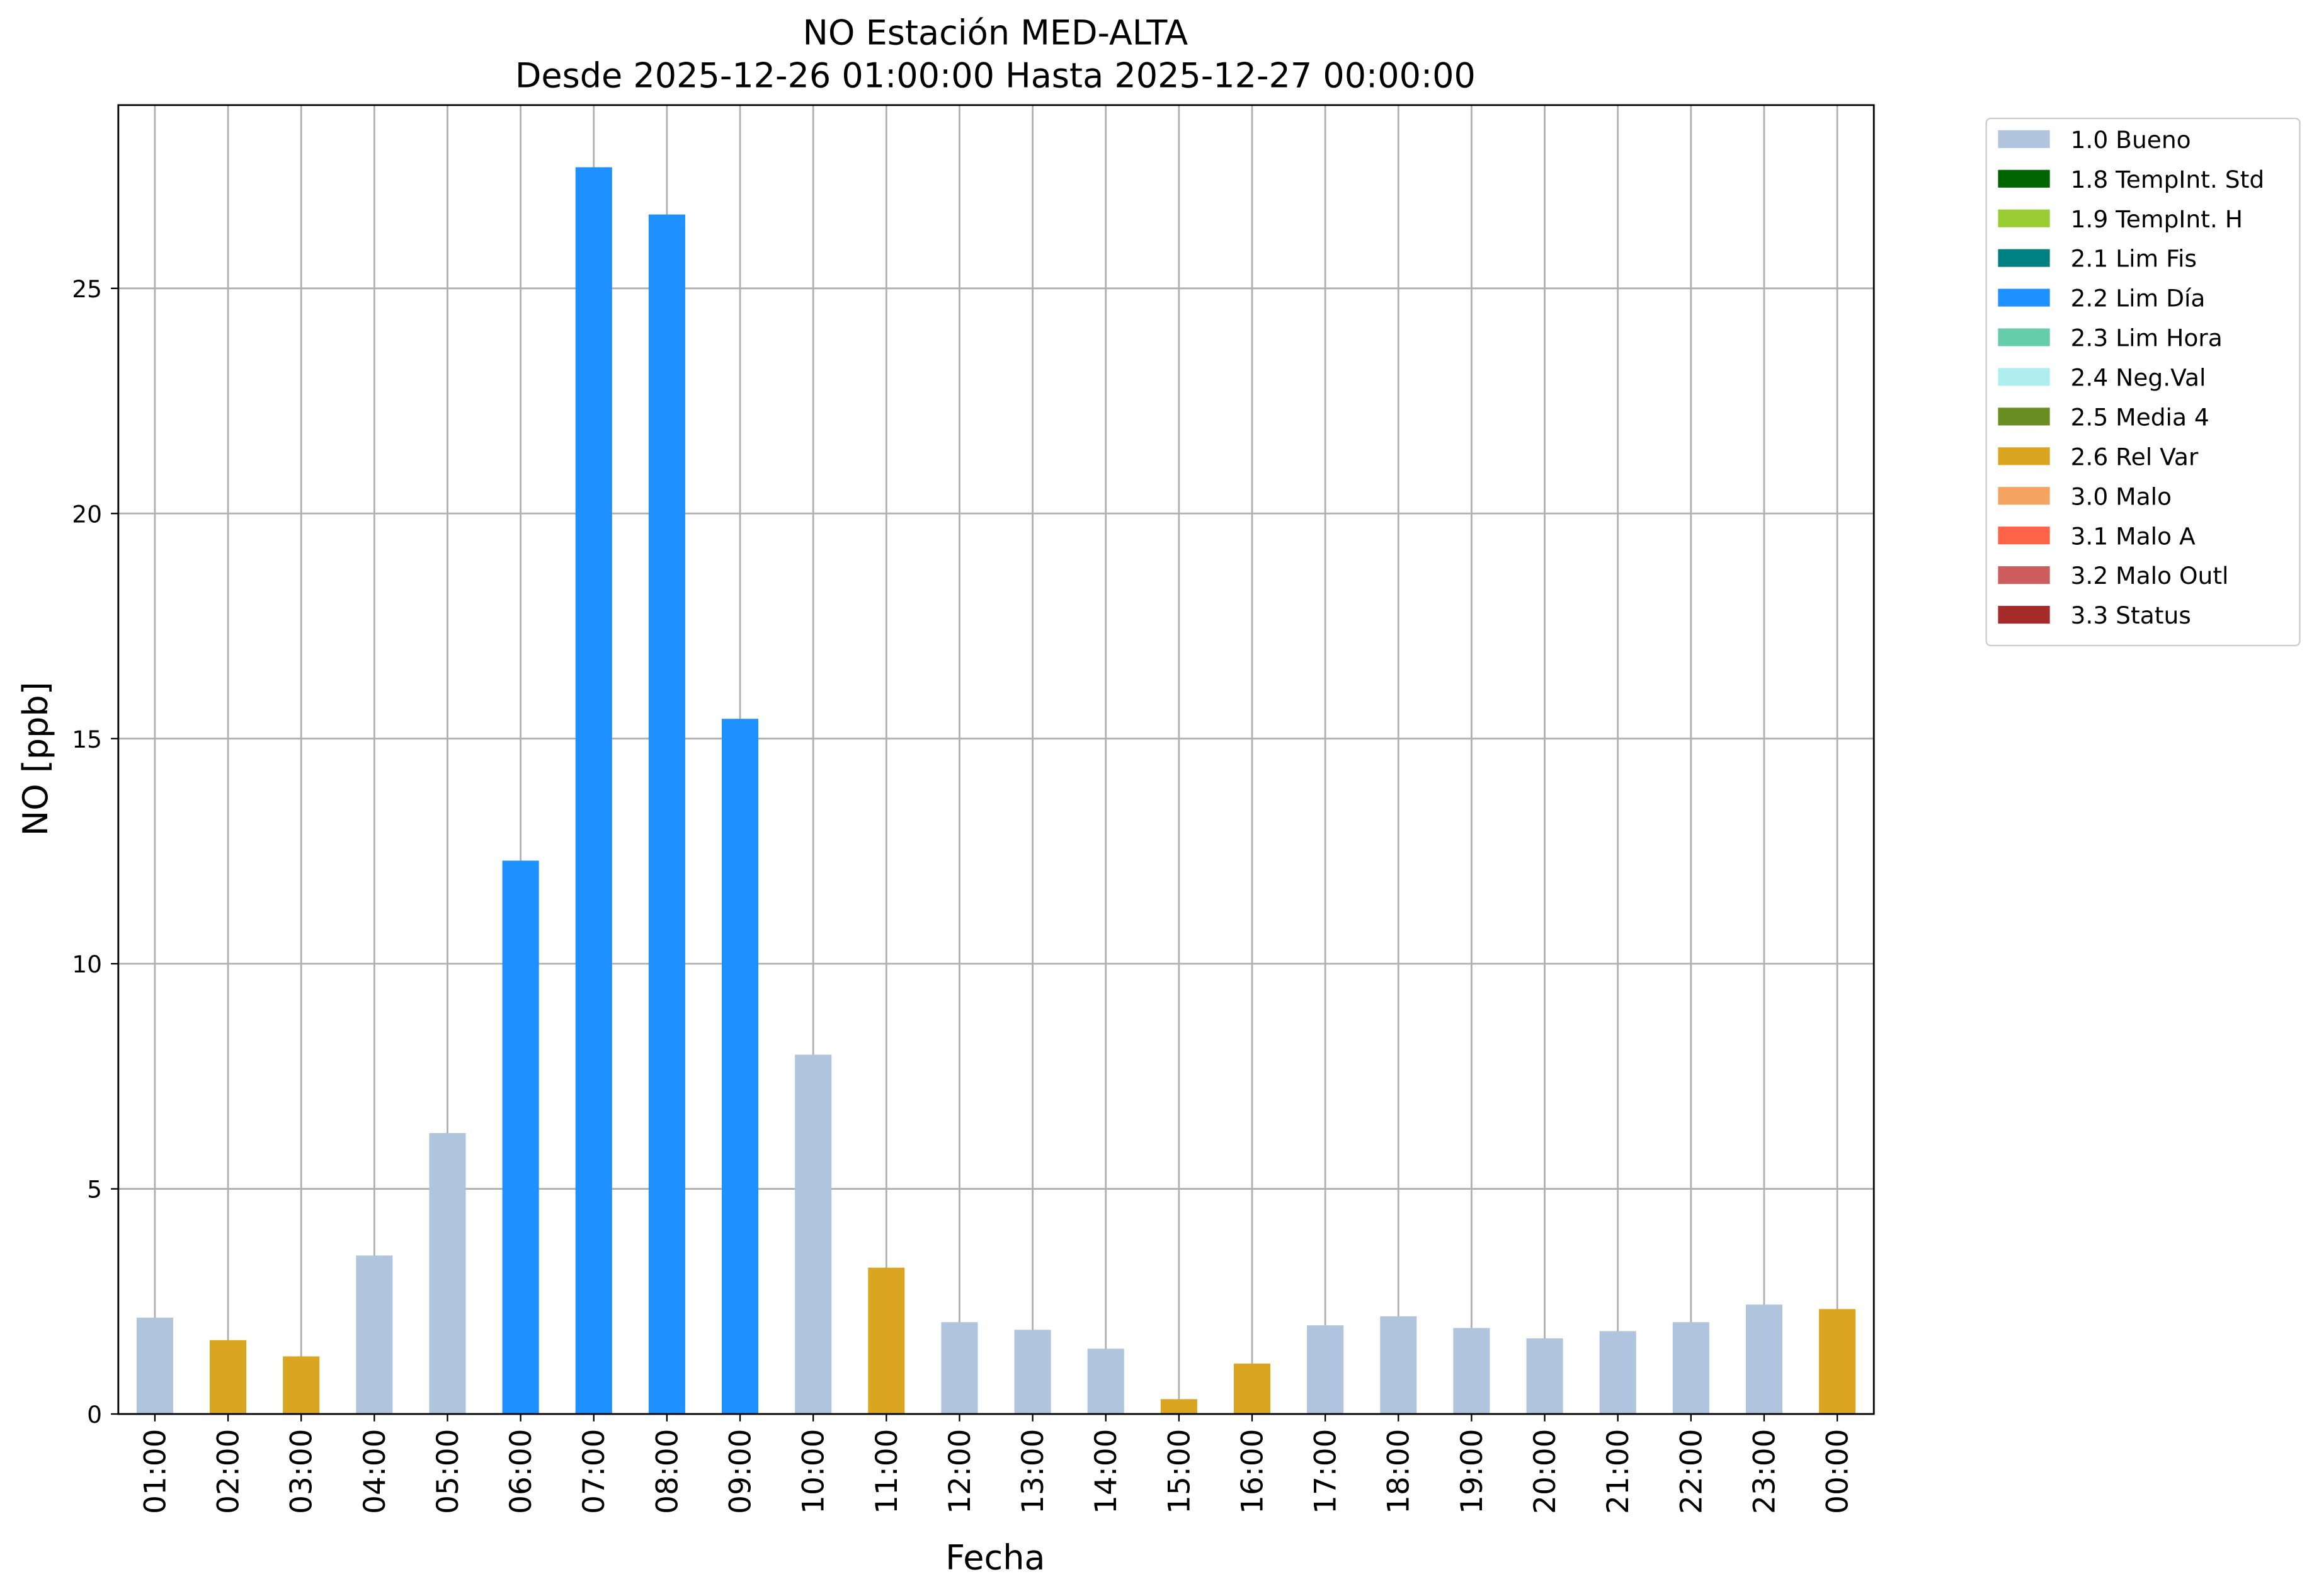 The width and height of the screenshot is (2319, 1596). What do you see at coordinates (2134, 259) in the screenshot?
I see `legend-label: 2.1 Lim Fis` at bounding box center [2134, 259].